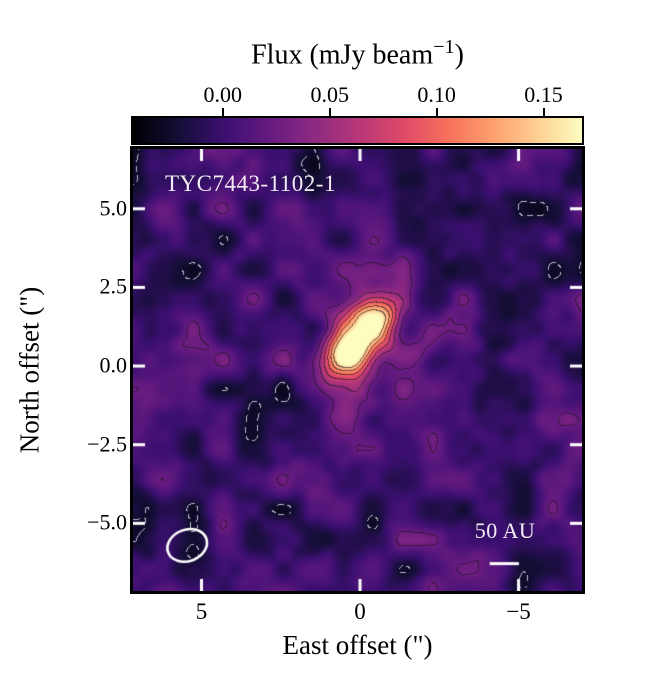 This screenshot has width=650, height=700. What do you see at coordinates (107, 522) in the screenshot?
I see `y-tick-label: −5.0` at bounding box center [107, 522].